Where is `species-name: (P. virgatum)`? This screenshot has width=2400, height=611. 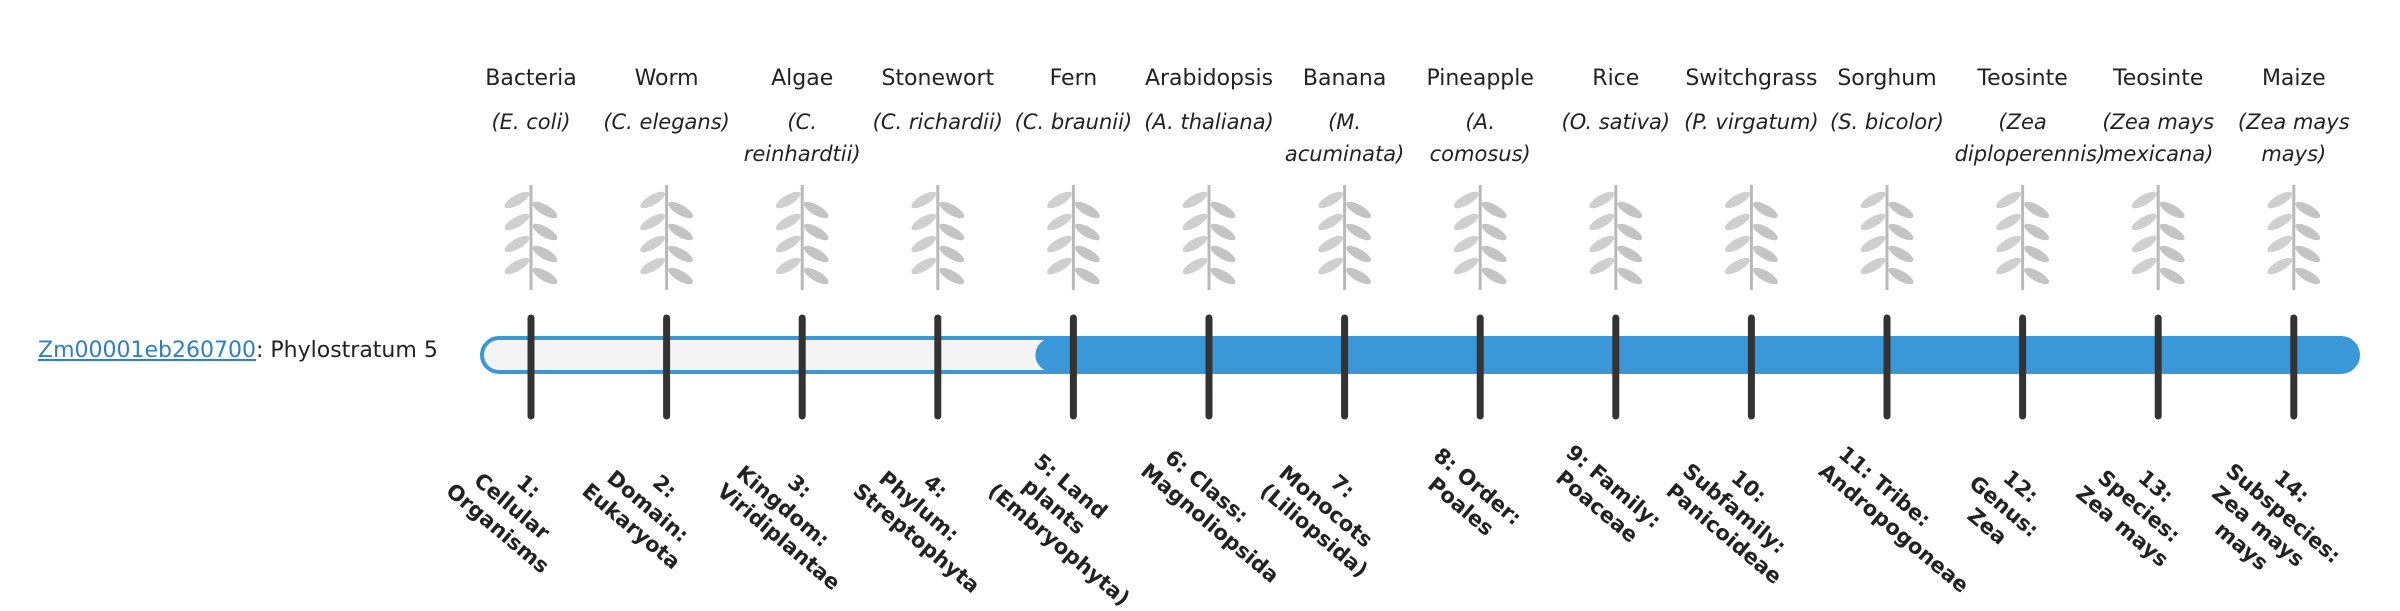 species-name: (P. virgatum) is located at coordinates (1751, 122).